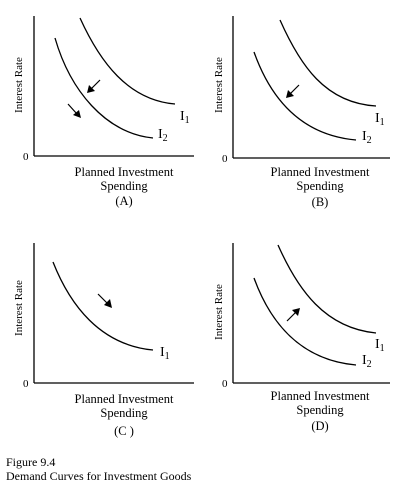  I want to click on panel-c-xlabel-line1: Planned Investment, so click(124, 399).